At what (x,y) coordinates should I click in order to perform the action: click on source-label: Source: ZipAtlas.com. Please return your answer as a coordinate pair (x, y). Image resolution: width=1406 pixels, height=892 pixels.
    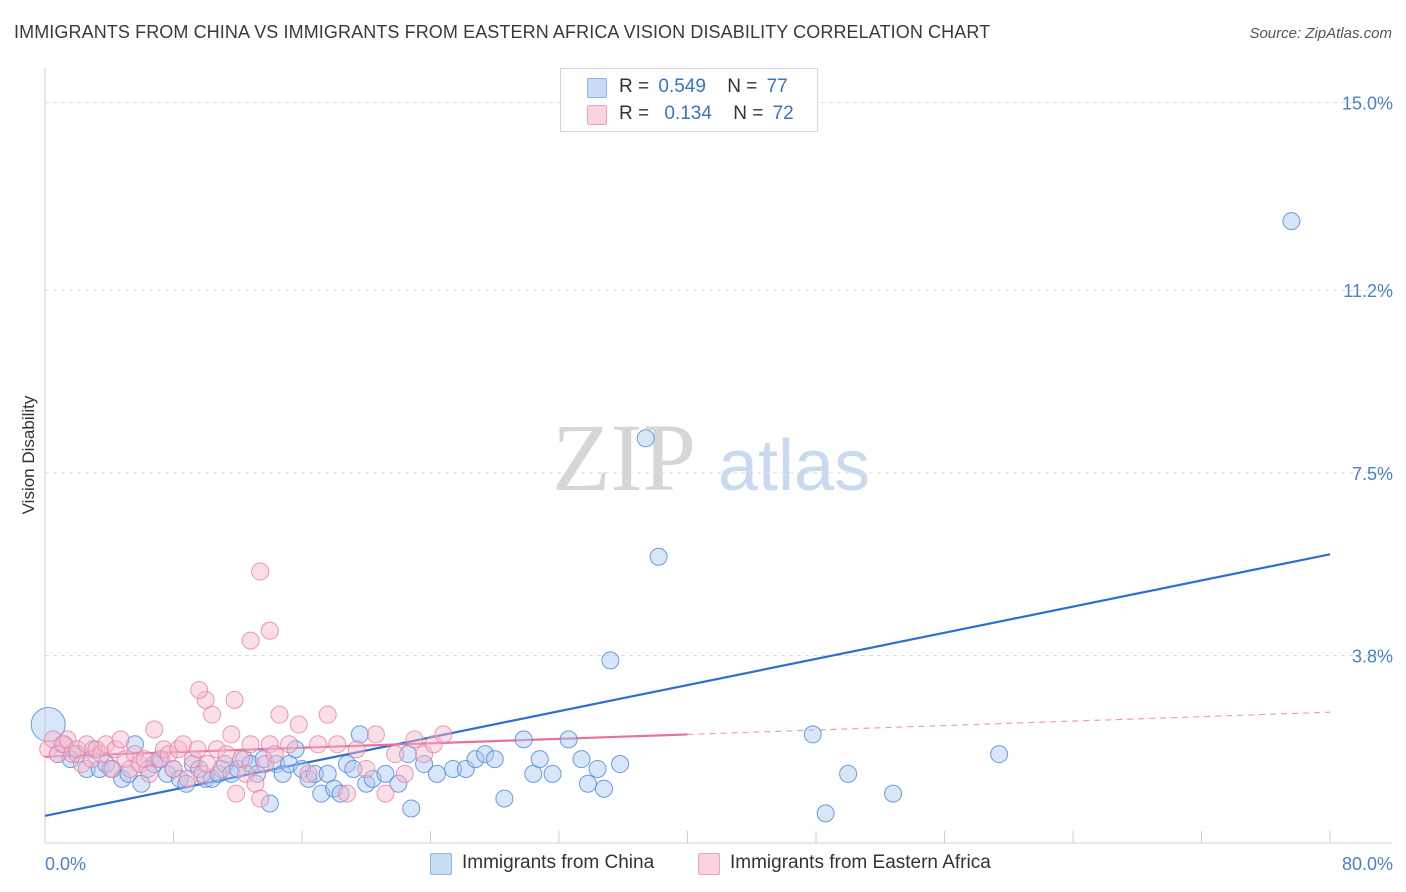
    Looking at the image, I should click on (1320, 33).